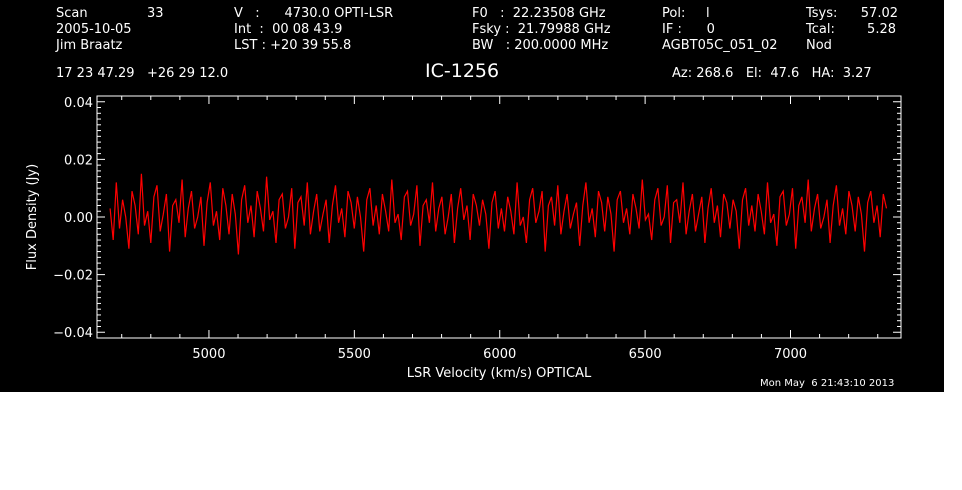  Describe the element at coordinates (720, 45) in the screenshot. I see `project-id: AGBT05C_051_02` at that location.